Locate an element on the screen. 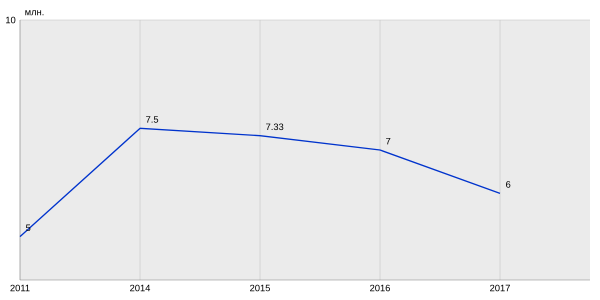 The height and width of the screenshot is (300, 600). text: 10 is located at coordinates (11, 20).